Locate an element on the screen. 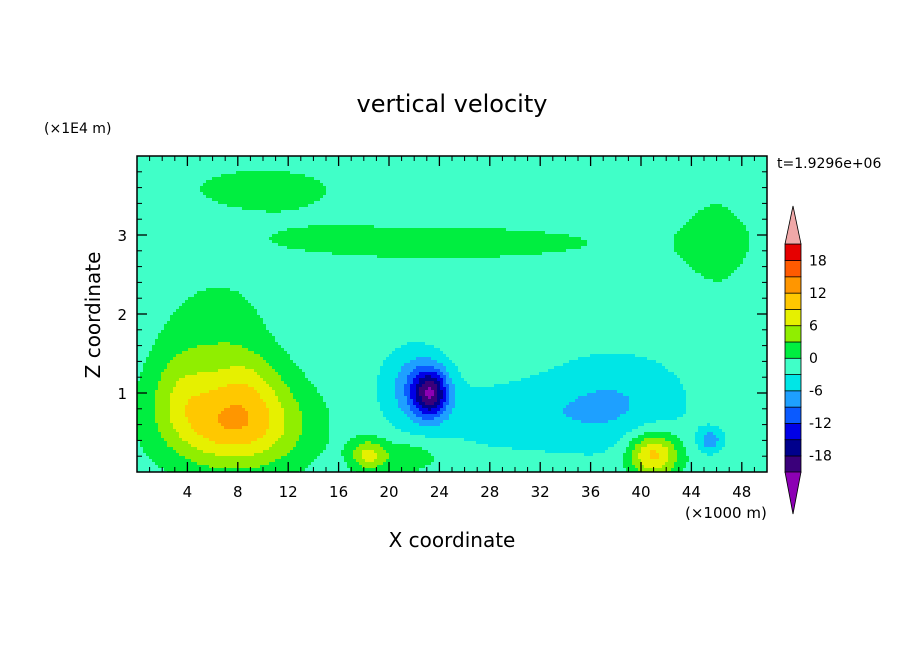  x-tick-label: 16 is located at coordinates (338, 492).